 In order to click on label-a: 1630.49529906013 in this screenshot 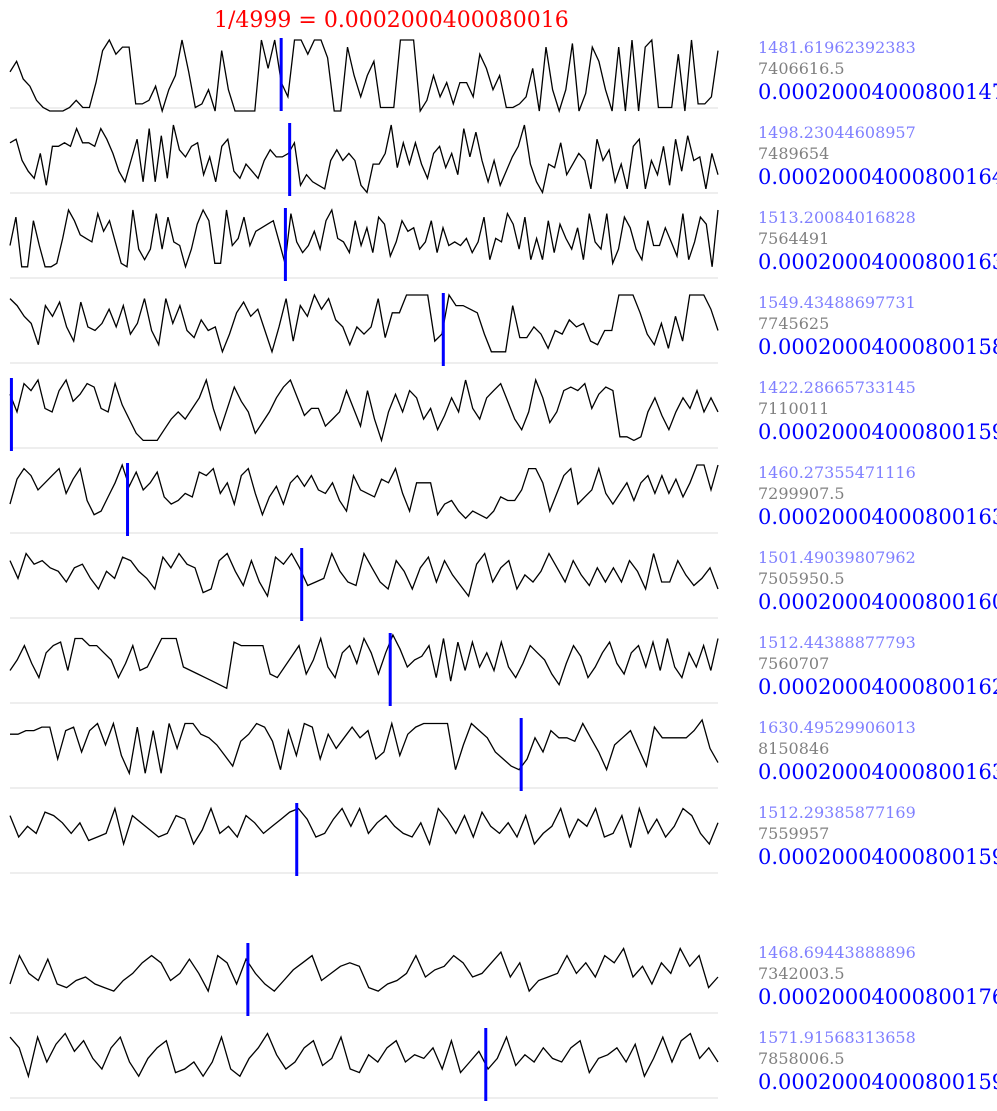, I will do `click(837, 727)`.